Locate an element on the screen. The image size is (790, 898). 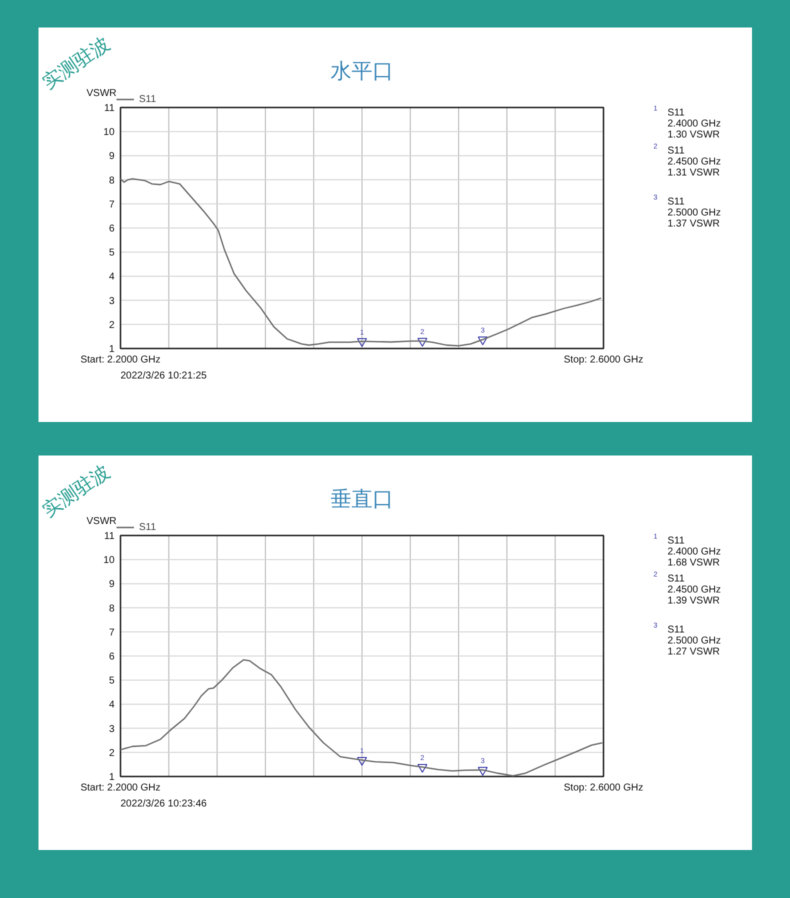
text: S11 2.5000 GHz 1.37 VSWR is located at coordinates (694, 213).